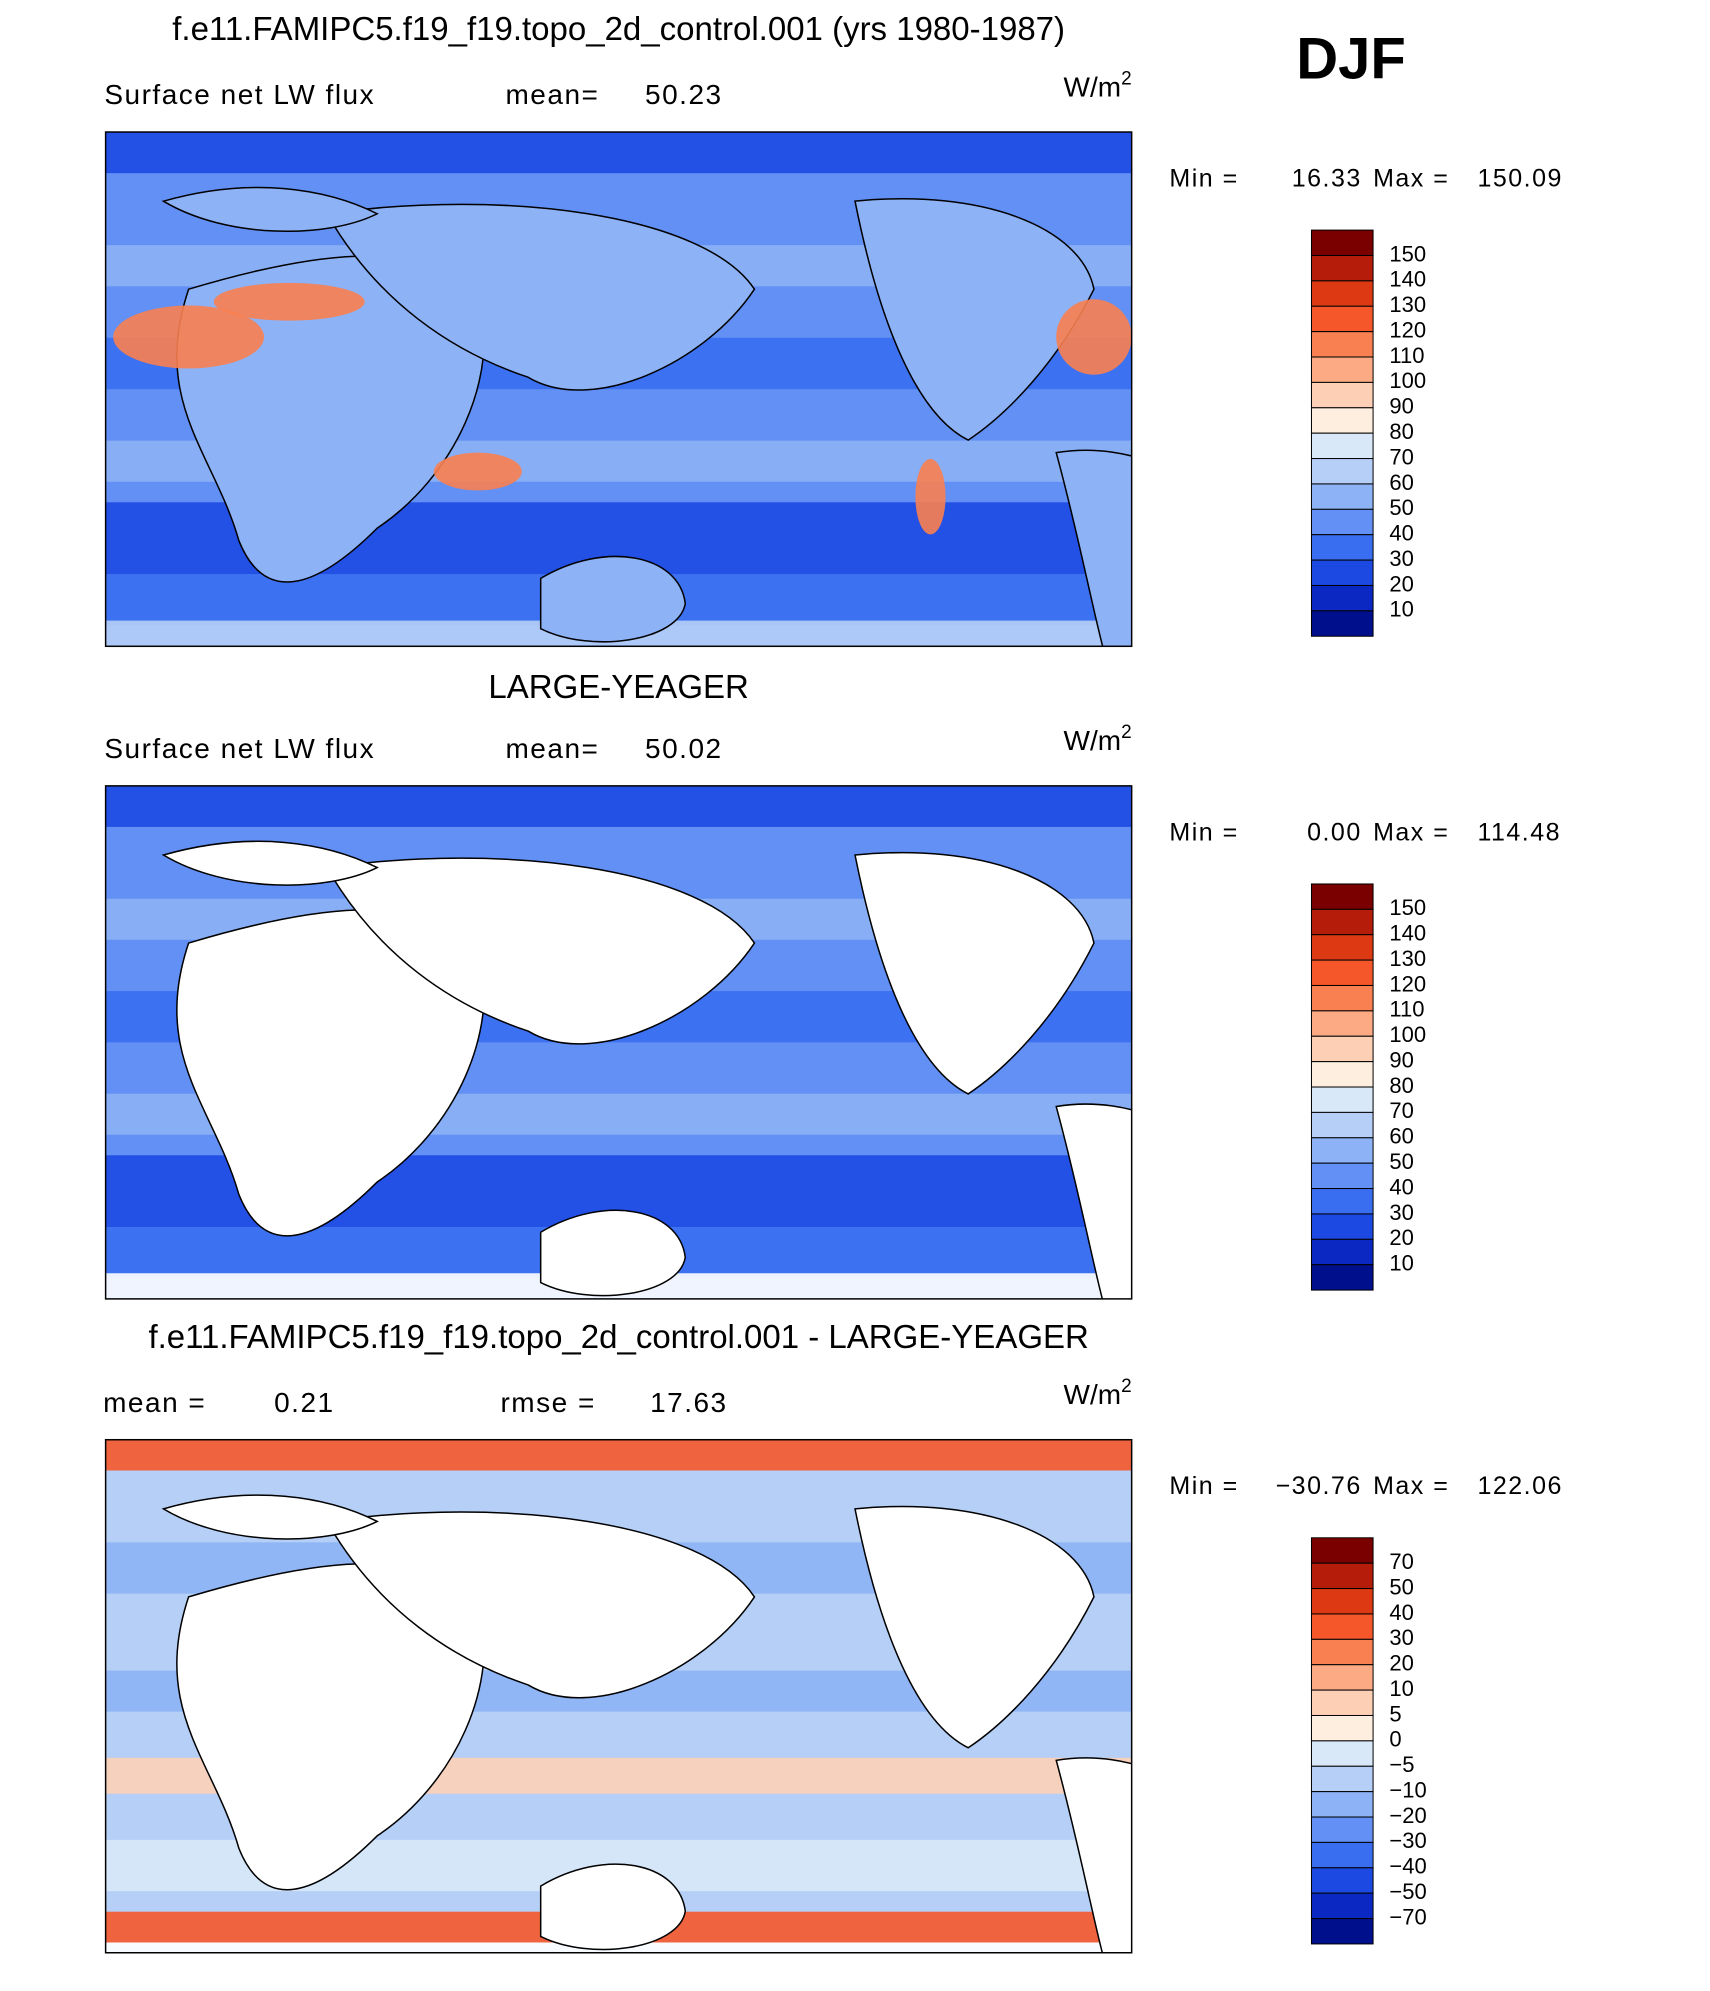  I want to click on colorbar-label: 100, so click(1407, 380).